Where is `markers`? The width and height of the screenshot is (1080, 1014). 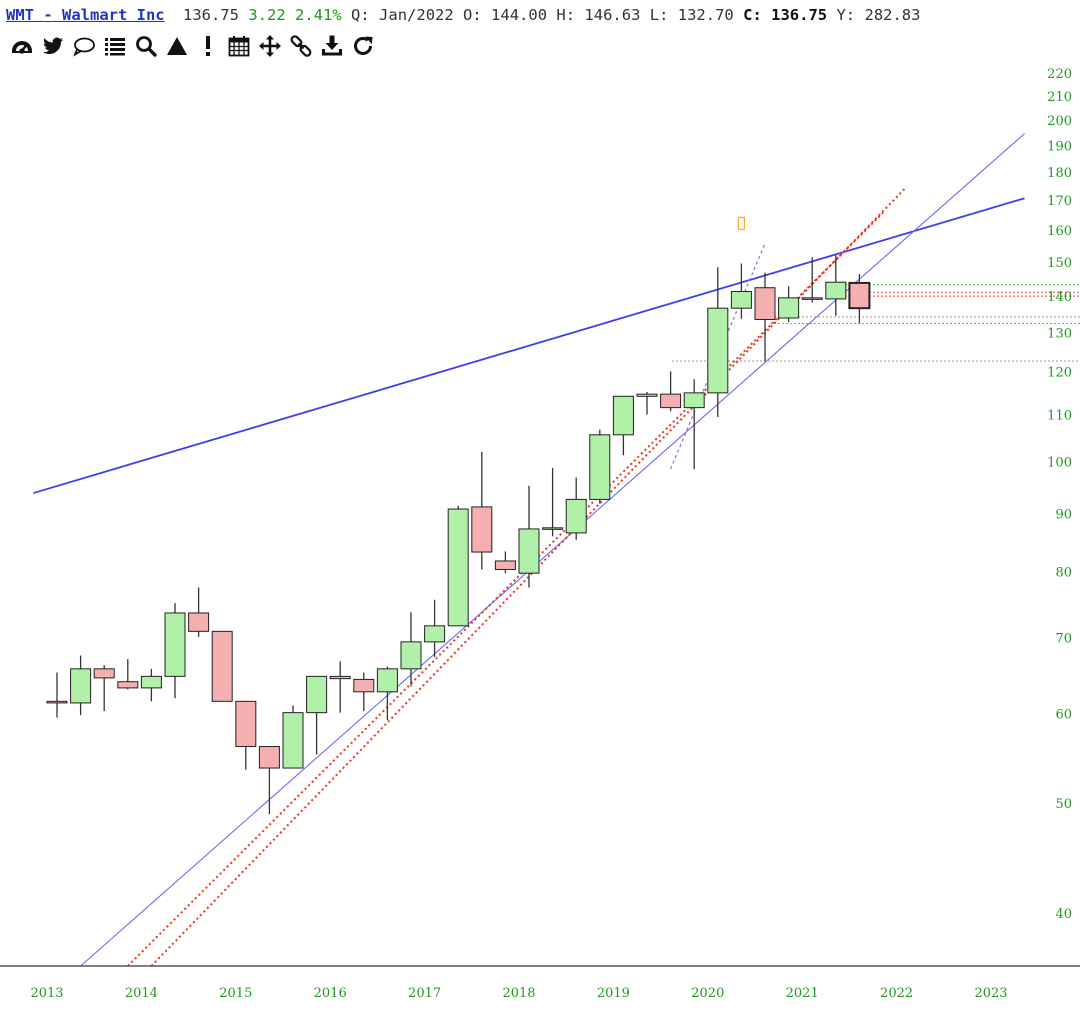
markers is located at coordinates (741, 223).